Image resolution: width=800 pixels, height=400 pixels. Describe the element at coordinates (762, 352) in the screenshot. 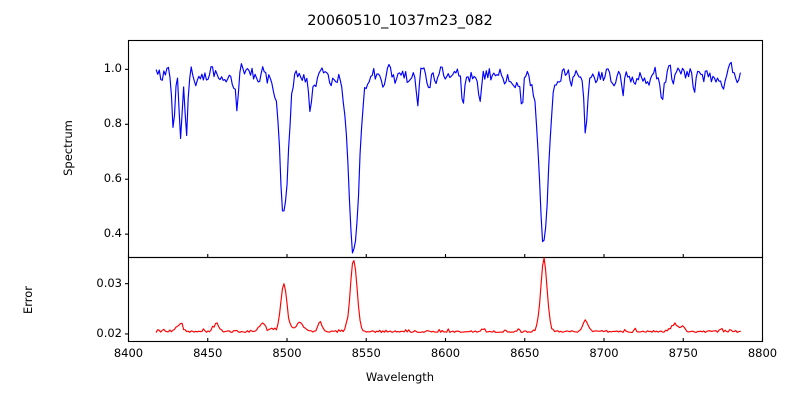

I see `xtick-label: 8800` at that location.